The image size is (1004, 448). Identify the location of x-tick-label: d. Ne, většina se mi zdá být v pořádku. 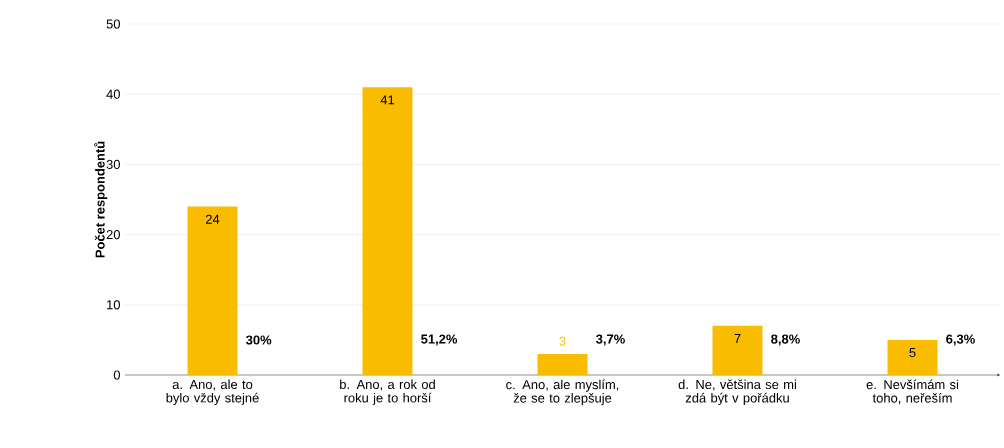
(737, 392).